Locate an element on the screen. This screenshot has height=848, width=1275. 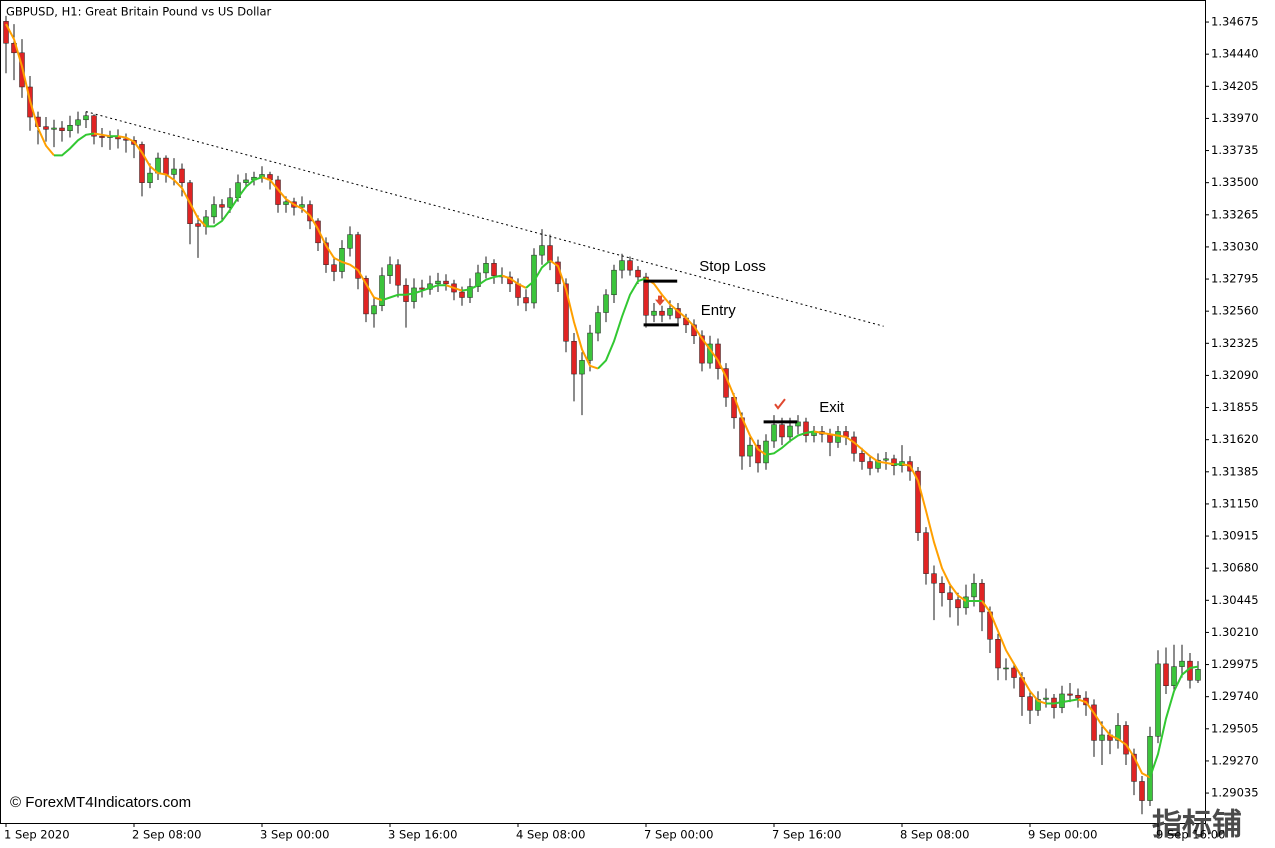
y-tick-label: 1.31855 is located at coordinates (1235, 407).